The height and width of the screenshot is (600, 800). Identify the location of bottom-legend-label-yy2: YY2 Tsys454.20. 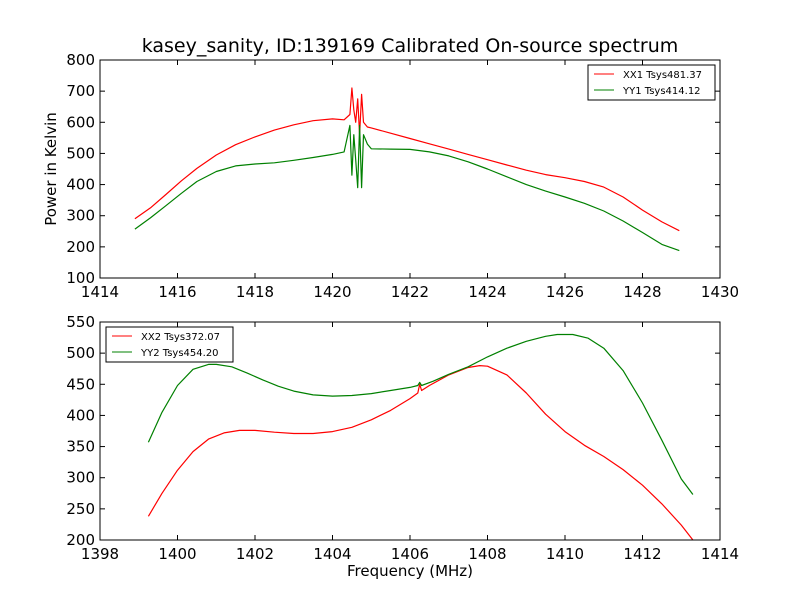
(179, 353).